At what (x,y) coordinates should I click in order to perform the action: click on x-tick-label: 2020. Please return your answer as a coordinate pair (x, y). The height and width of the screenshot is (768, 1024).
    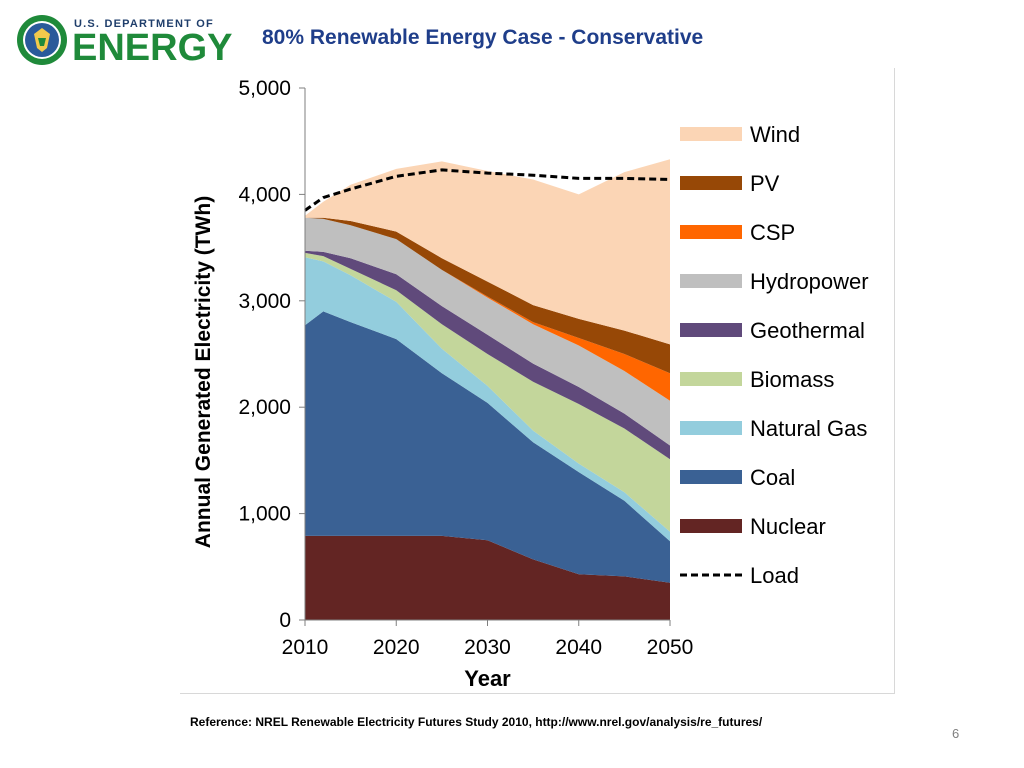
    Looking at the image, I should click on (396, 647).